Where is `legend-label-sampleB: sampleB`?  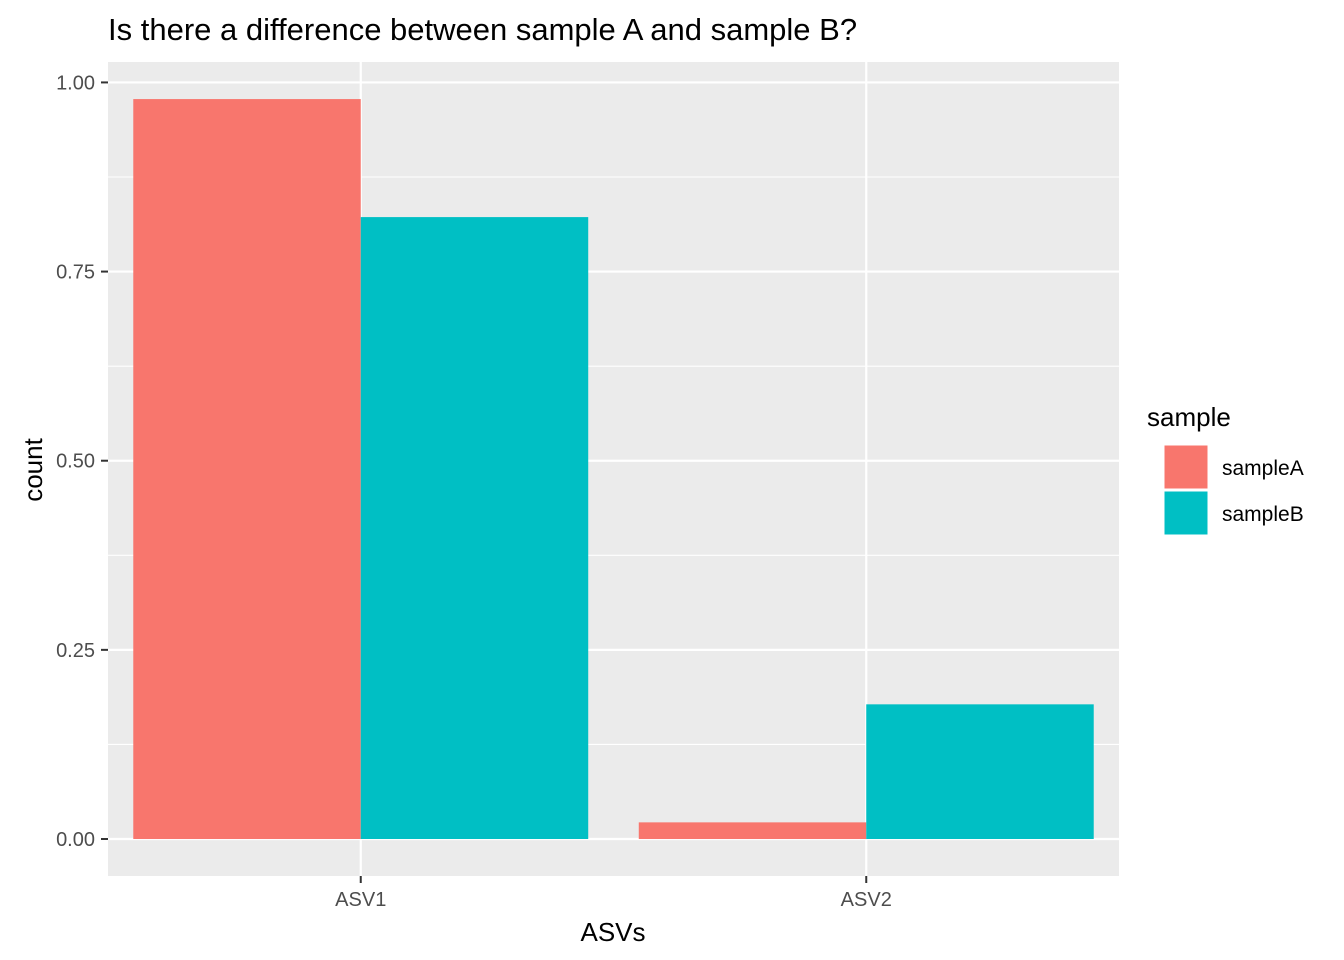 legend-label-sampleB: sampleB is located at coordinates (1263, 514).